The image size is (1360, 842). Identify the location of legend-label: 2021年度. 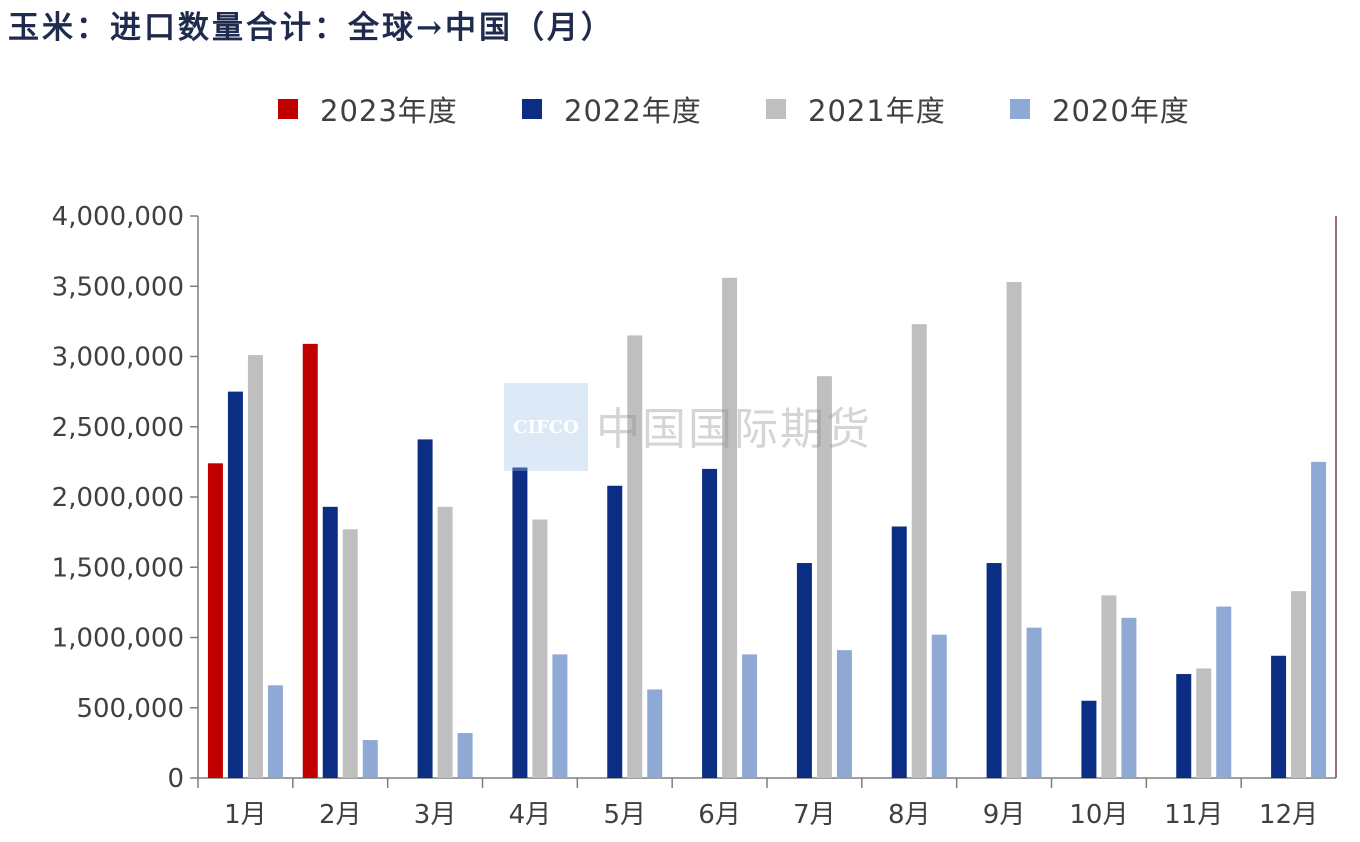
(877, 111).